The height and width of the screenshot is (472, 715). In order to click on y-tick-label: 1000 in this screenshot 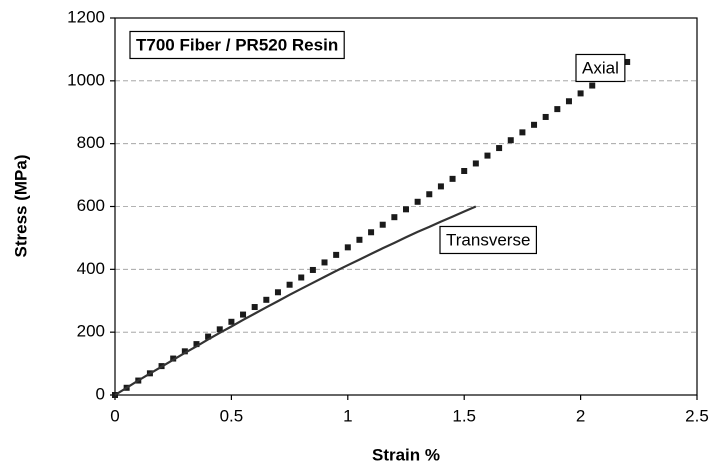, I will do `click(86, 79)`.